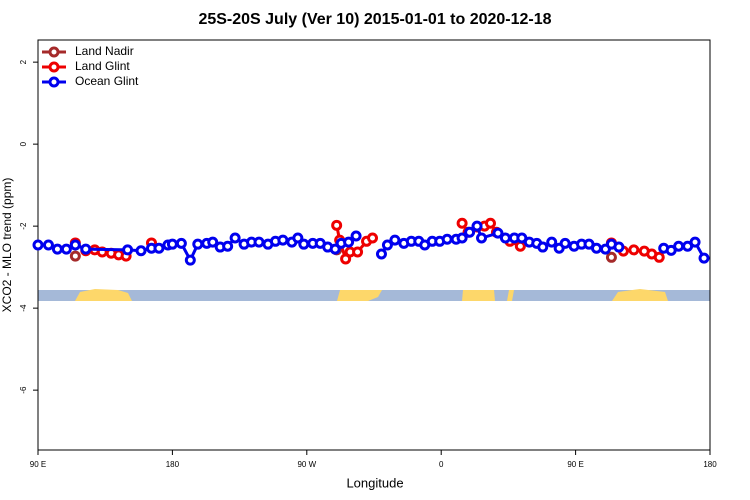  What do you see at coordinates (23, 226) in the screenshot?
I see `y-tick-label: -2` at bounding box center [23, 226].